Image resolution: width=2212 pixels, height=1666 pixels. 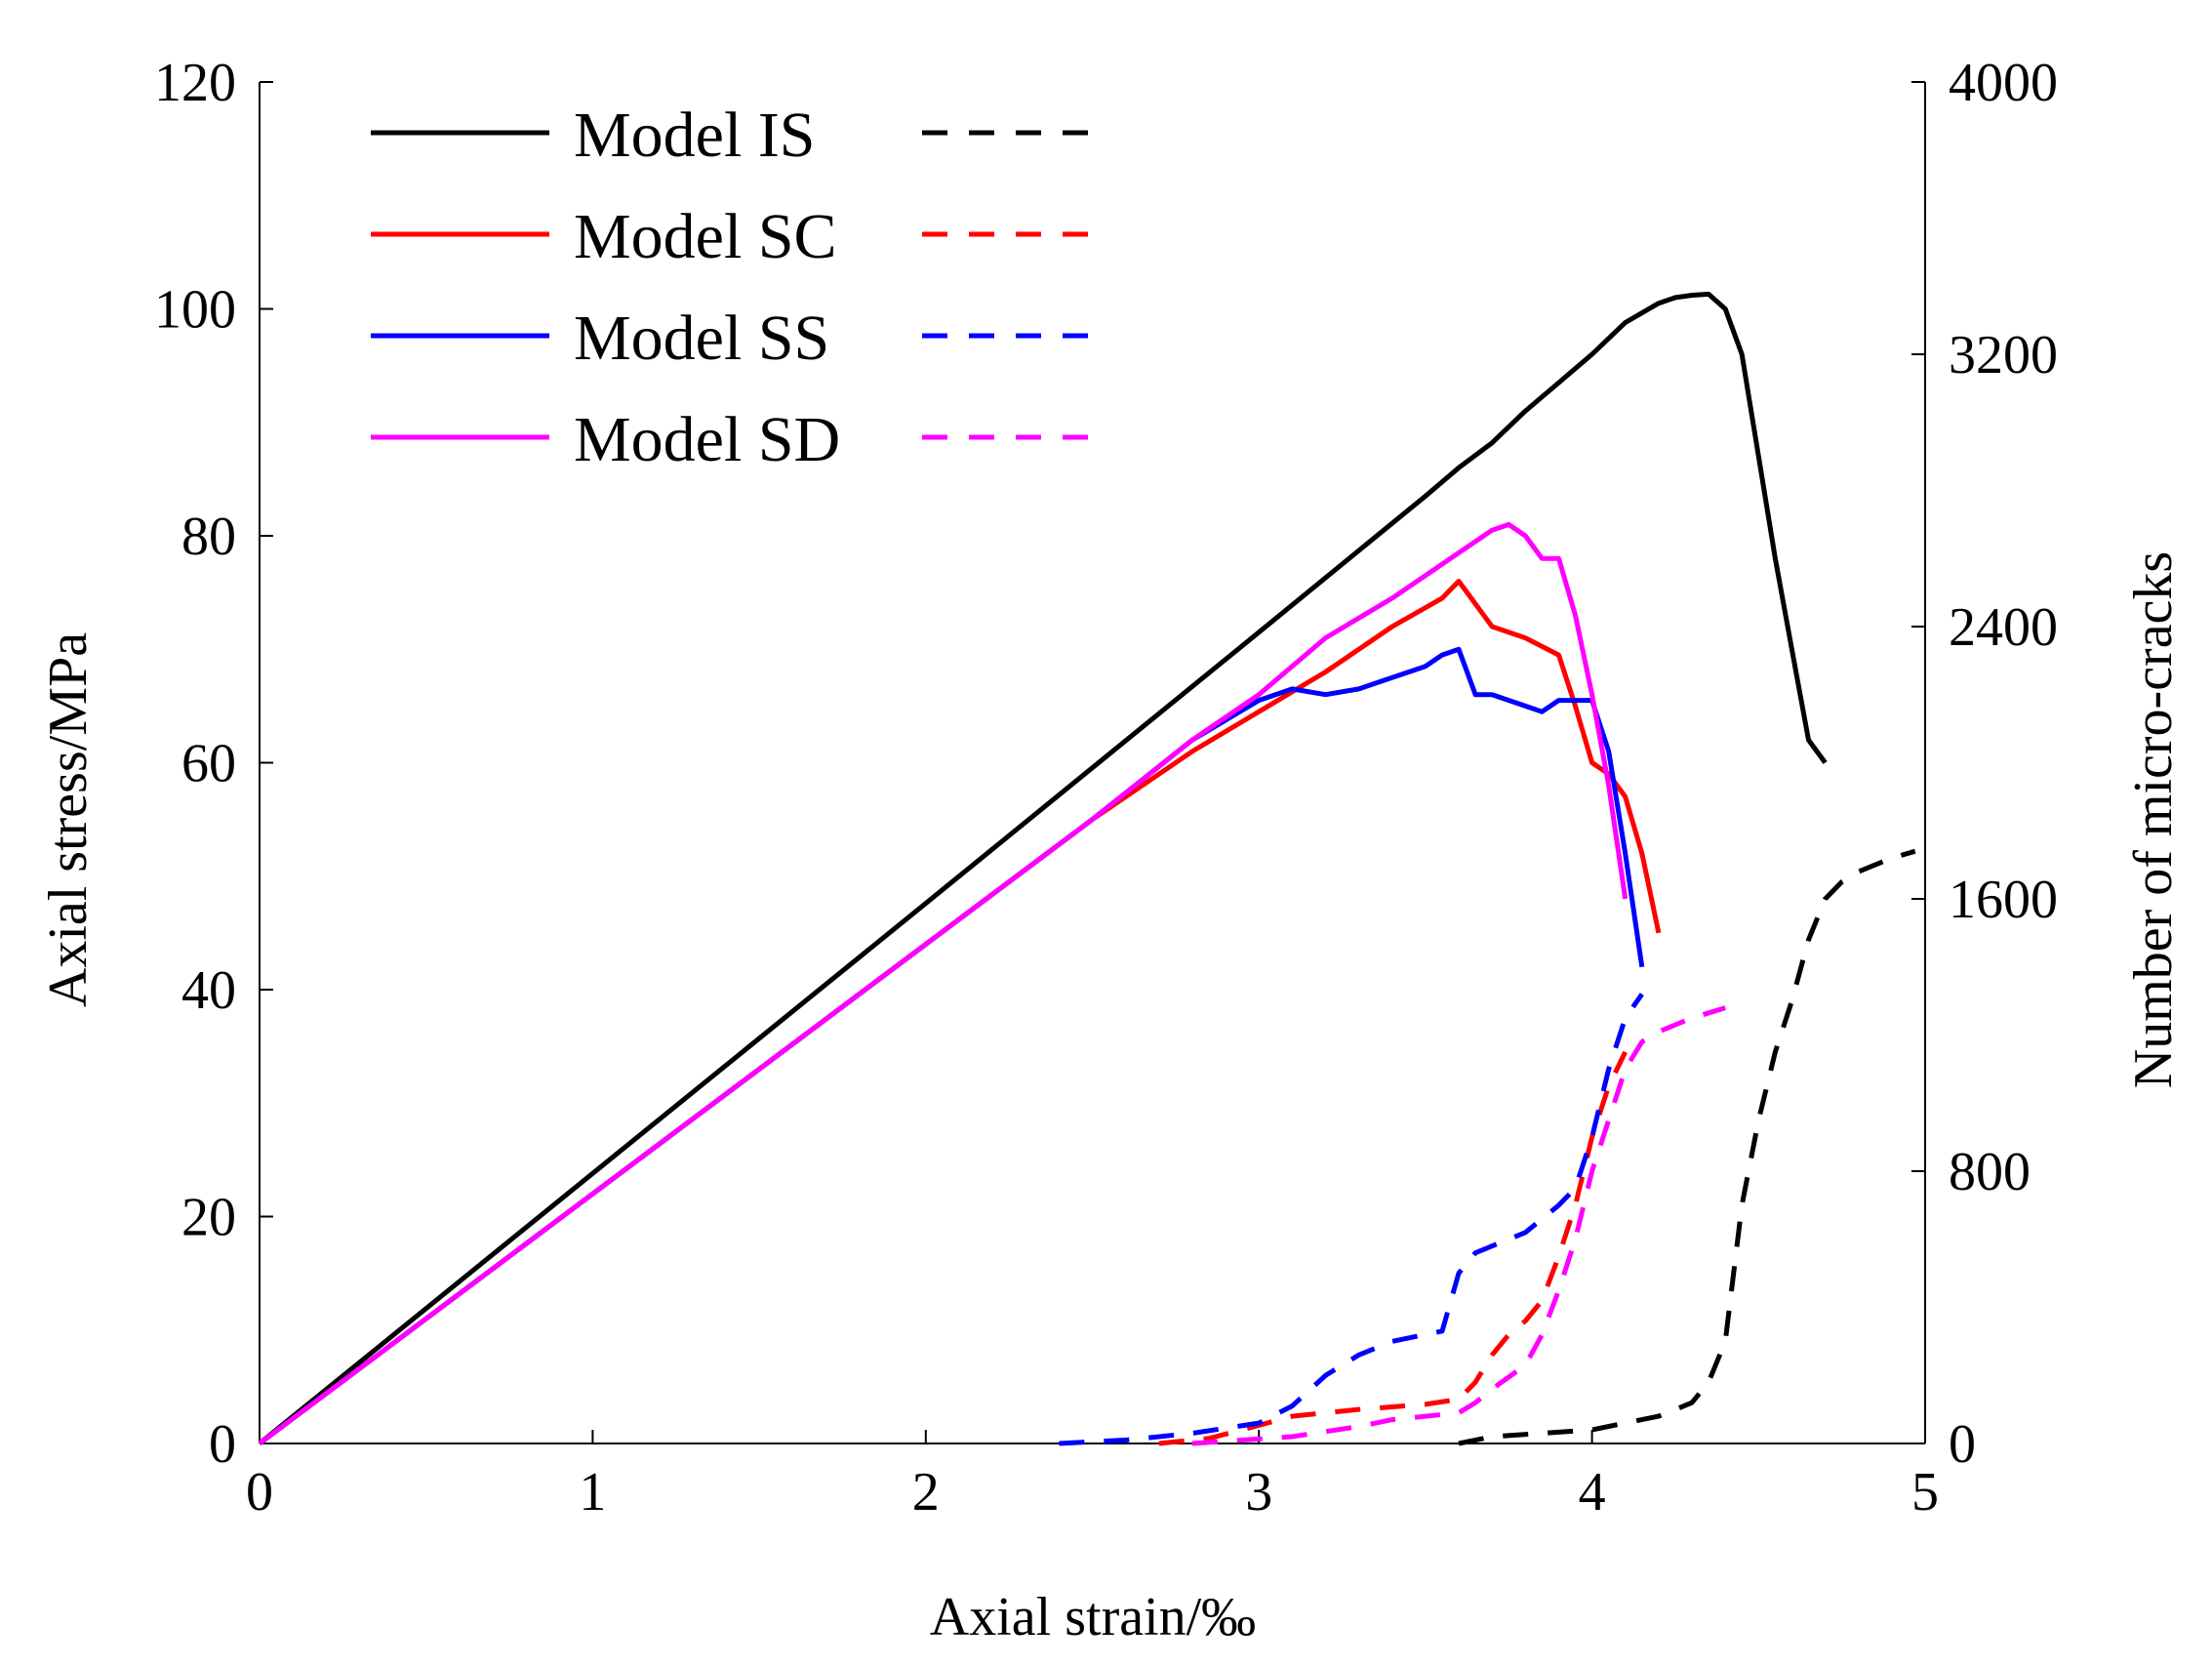 I want to click on x-axis-ticks: 0 1 2 3 4 5, so click(x=1093, y=1476).